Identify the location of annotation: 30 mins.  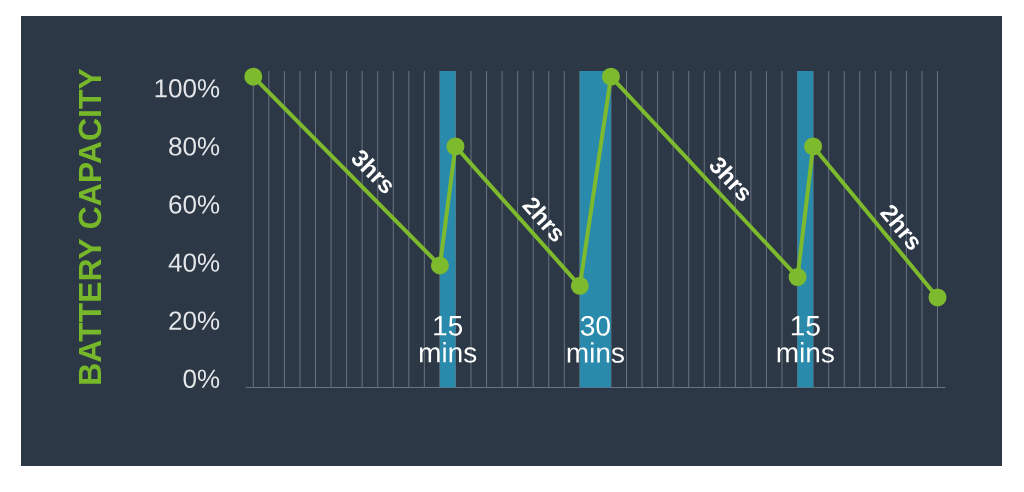
(595, 339).